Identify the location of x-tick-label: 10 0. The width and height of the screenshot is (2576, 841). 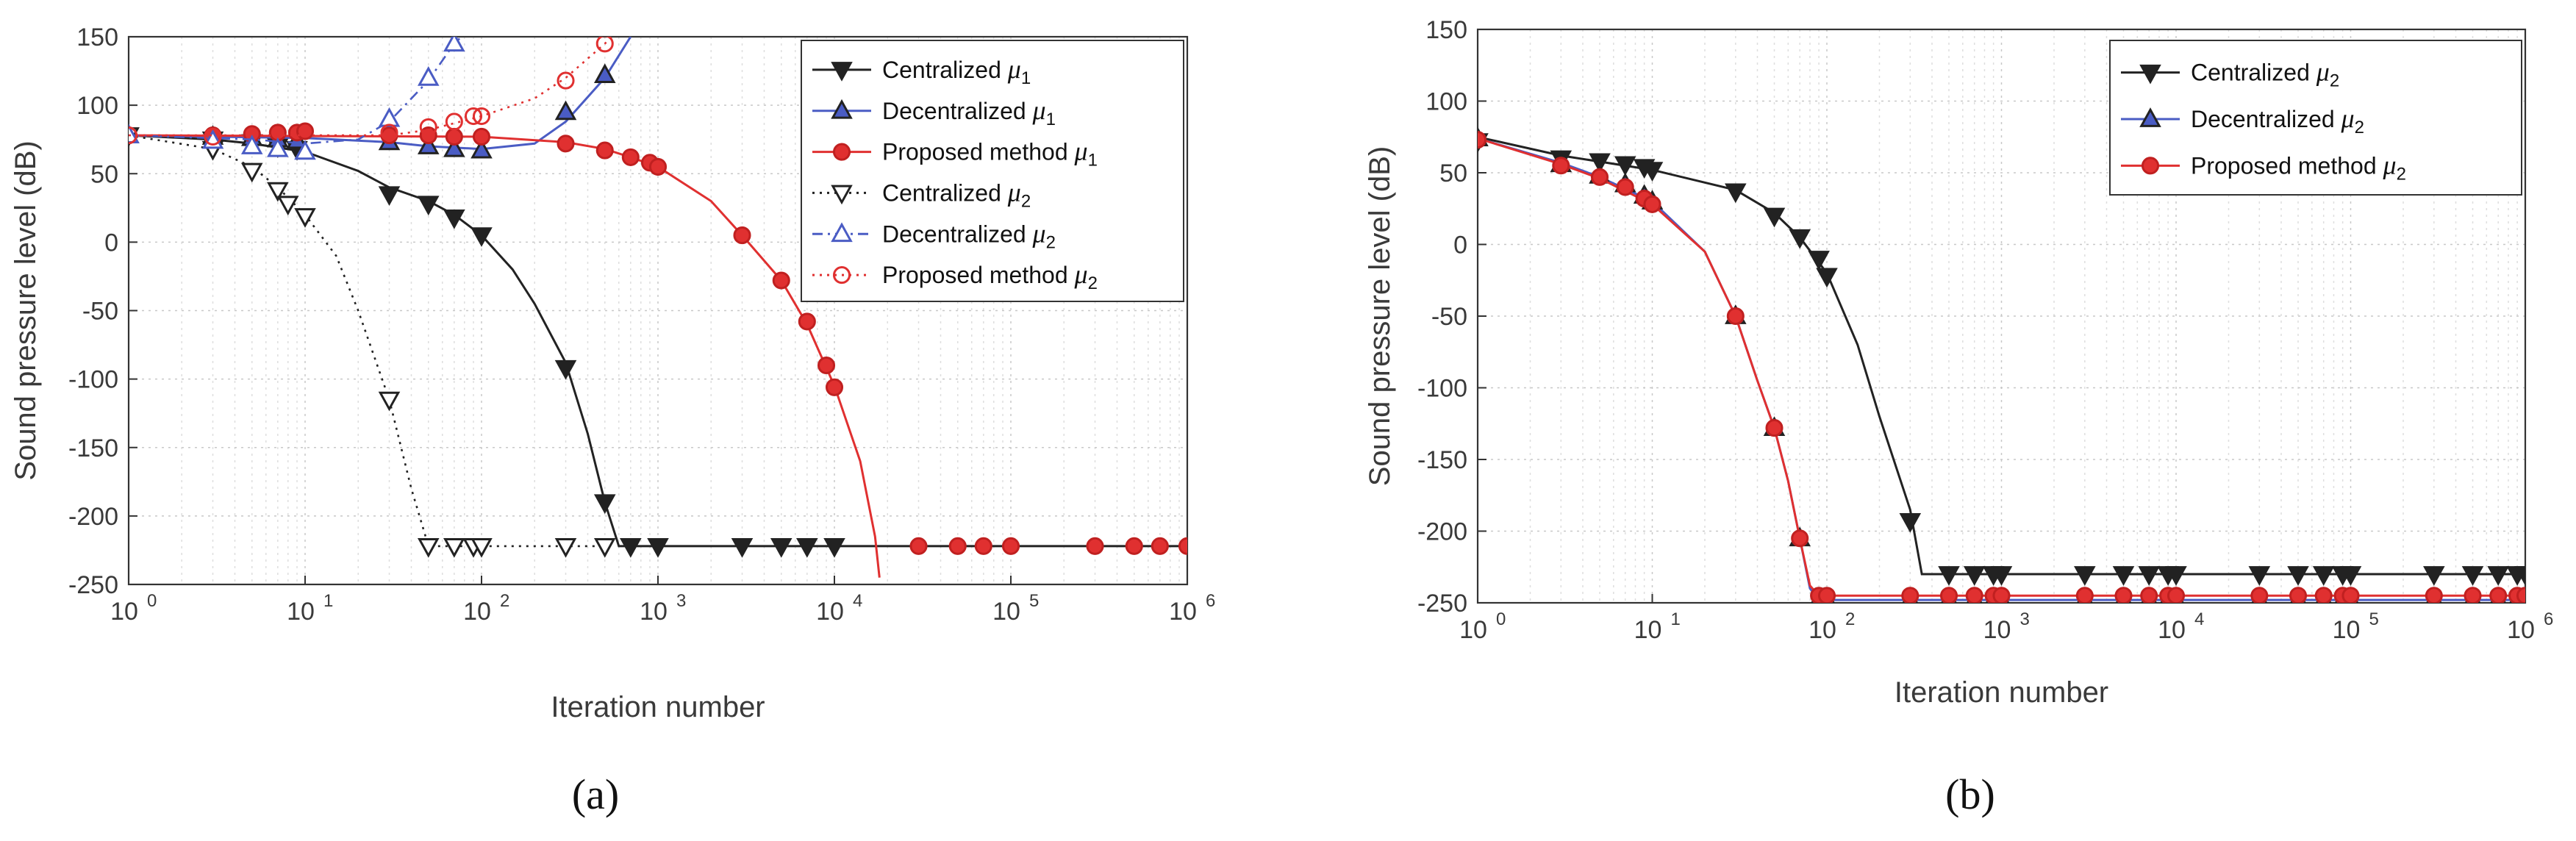
(1482, 626).